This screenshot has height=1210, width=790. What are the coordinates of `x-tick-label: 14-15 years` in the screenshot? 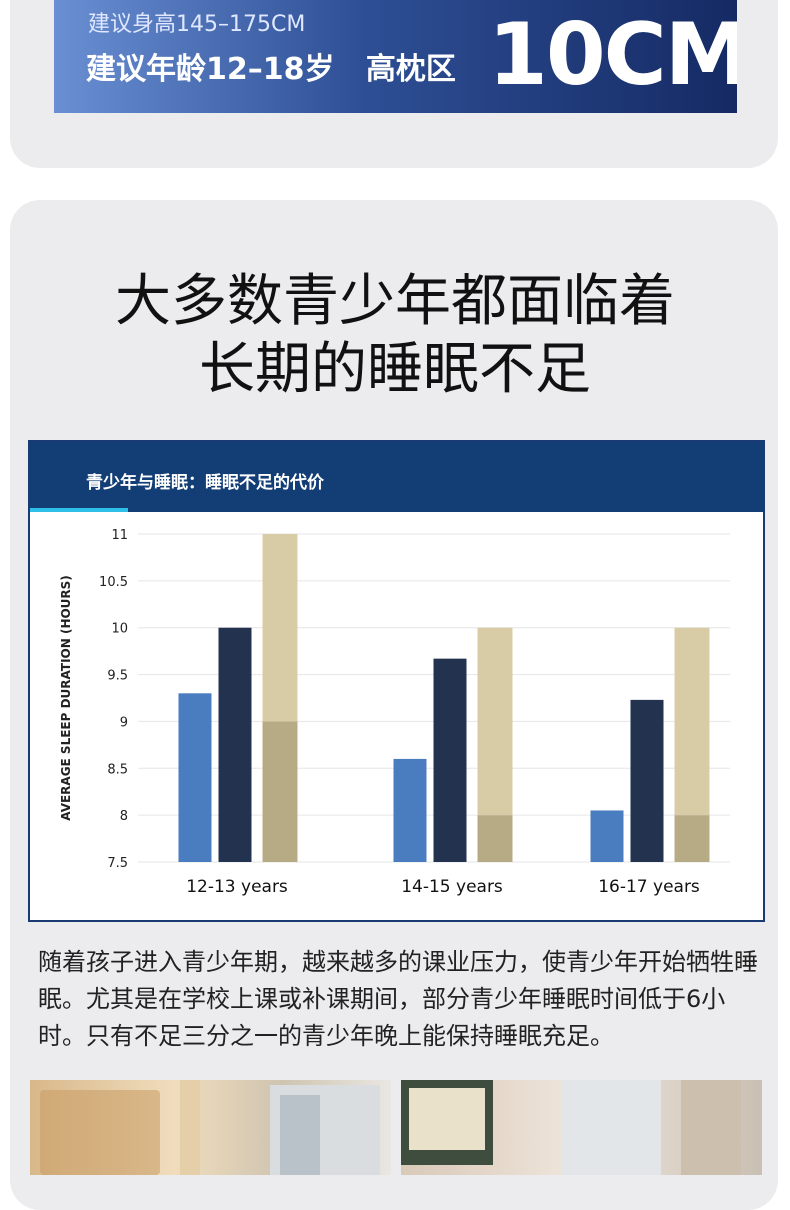 It's located at (452, 887).